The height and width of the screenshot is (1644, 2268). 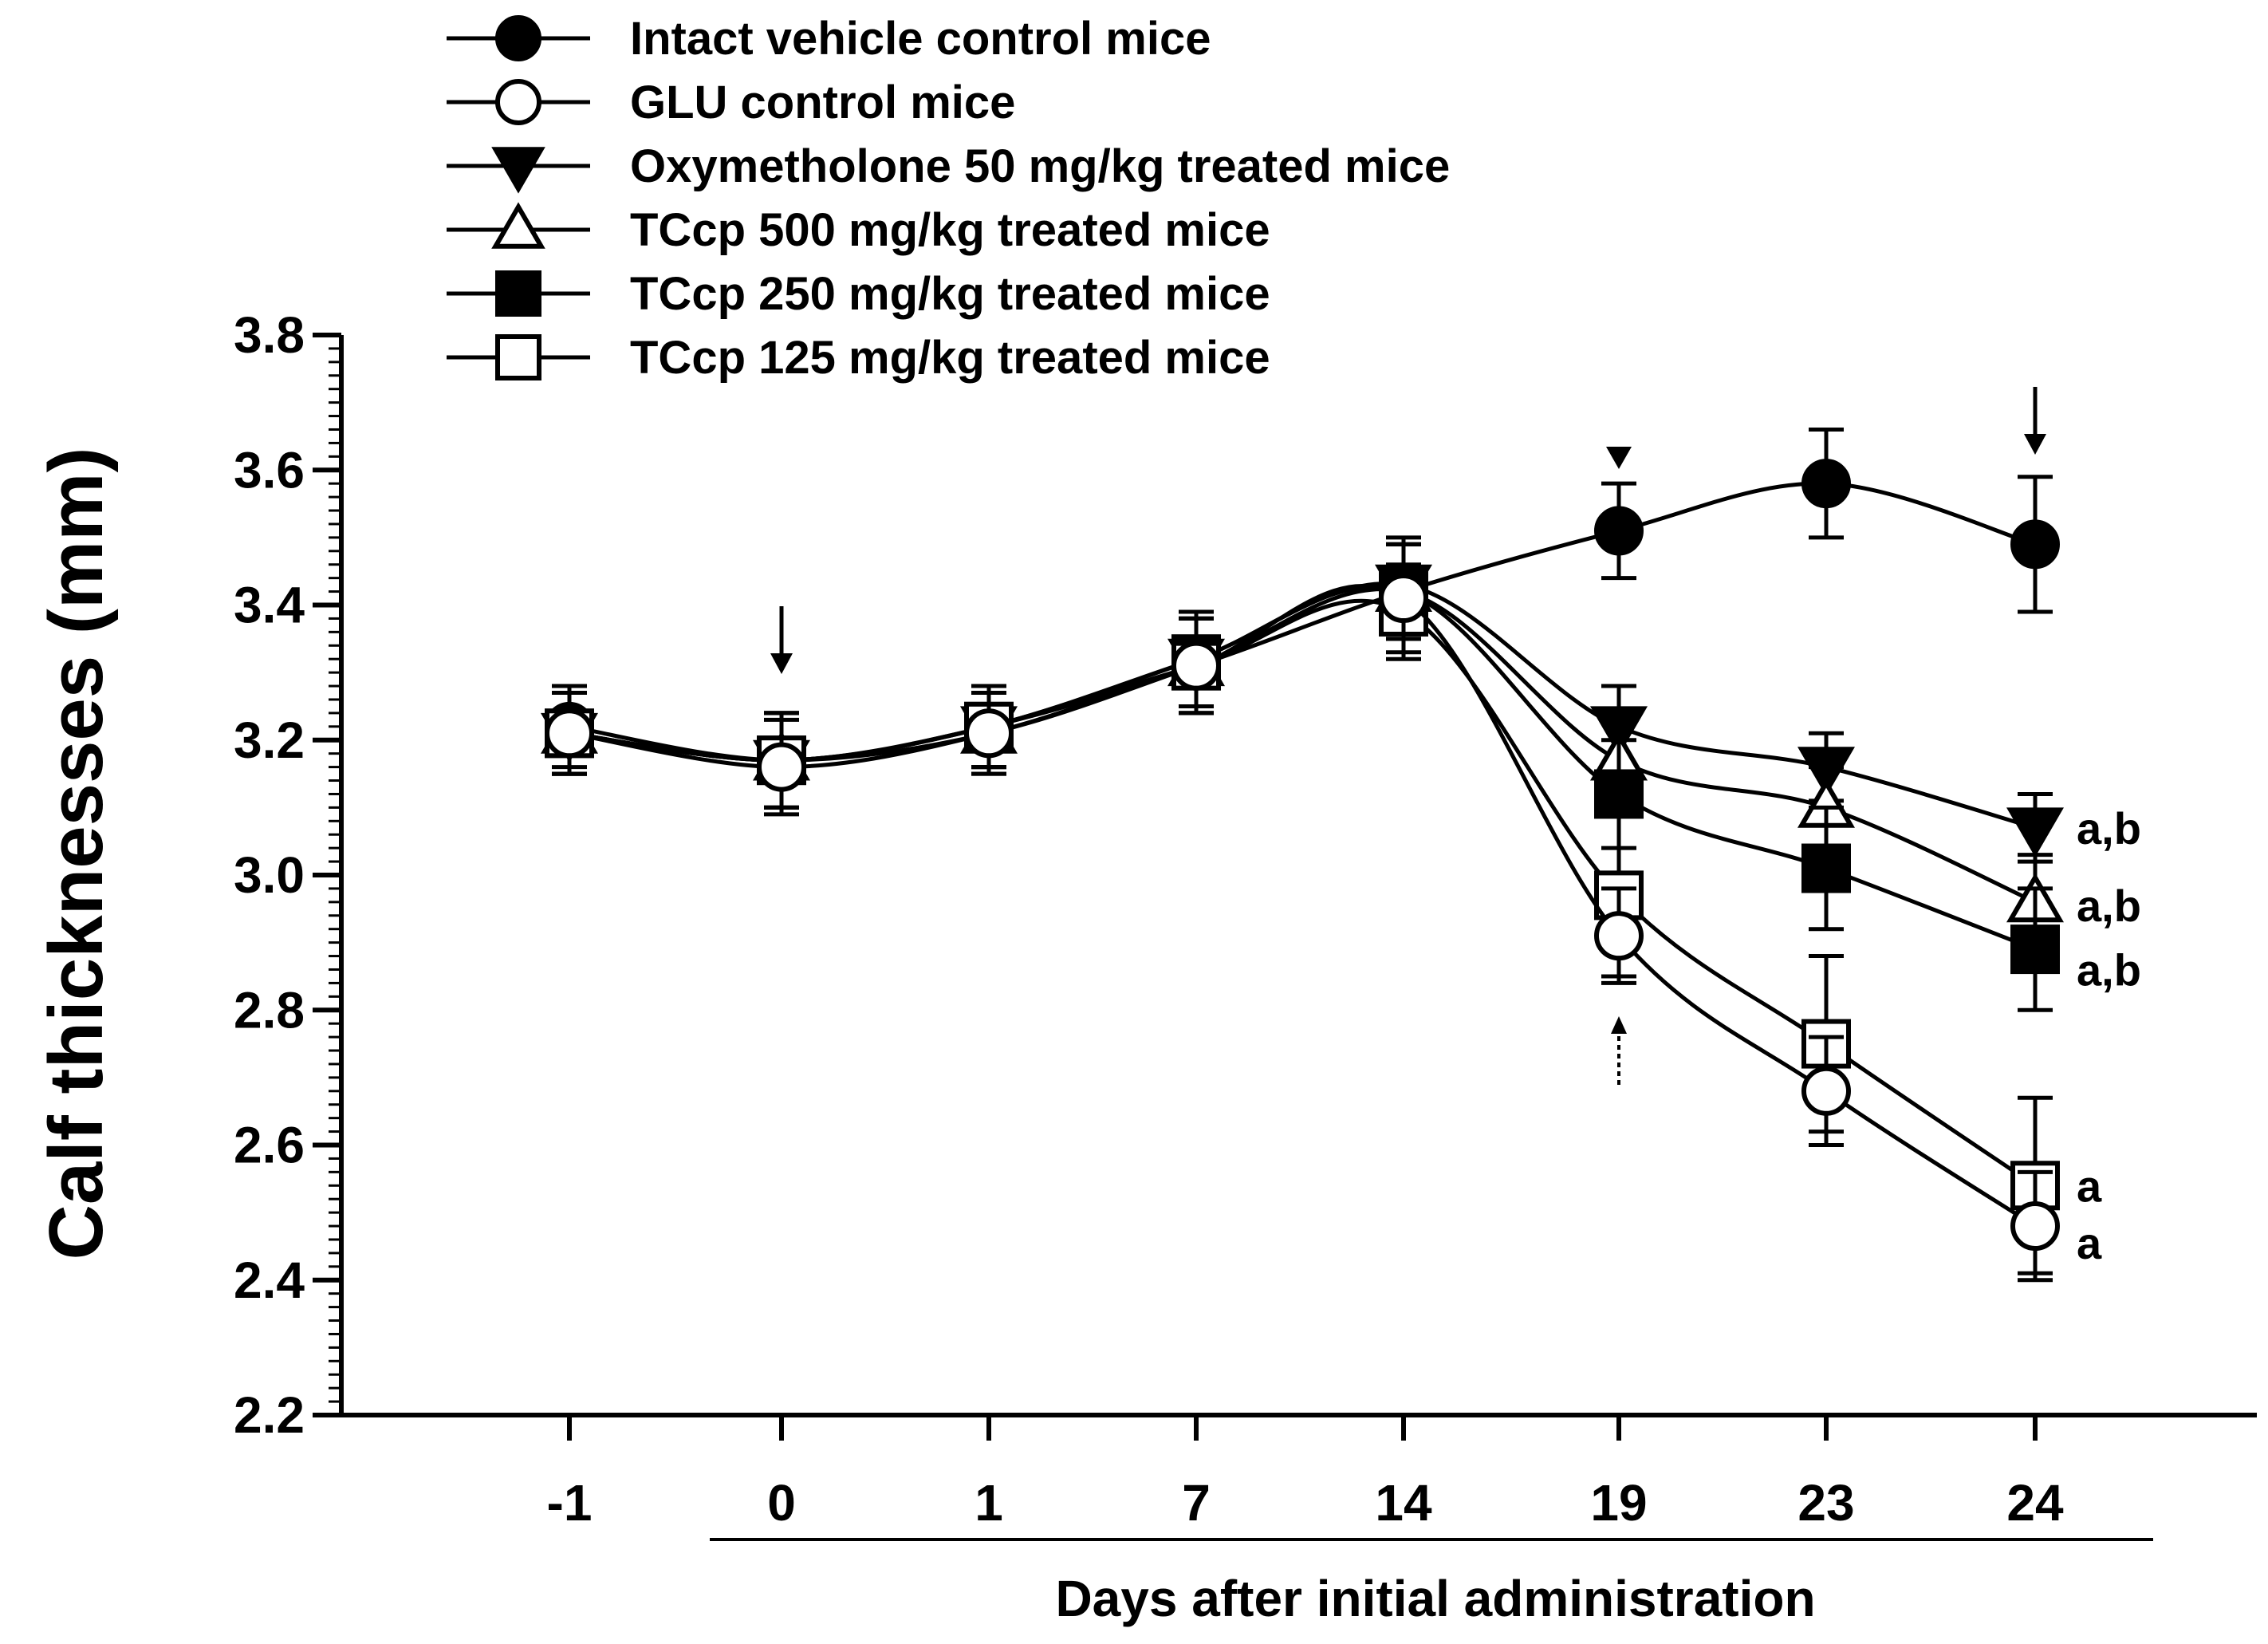 What do you see at coordinates (269, 1280) in the screenshot?
I see `y-tick-label: 2.4` at bounding box center [269, 1280].